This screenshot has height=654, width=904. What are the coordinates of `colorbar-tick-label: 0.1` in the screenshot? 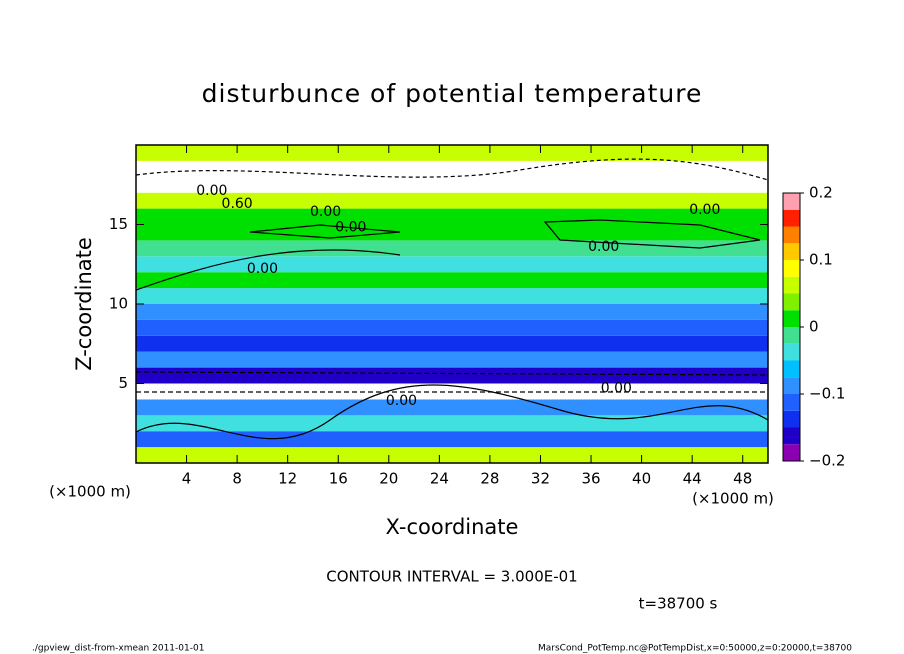 It's located at (821, 260).